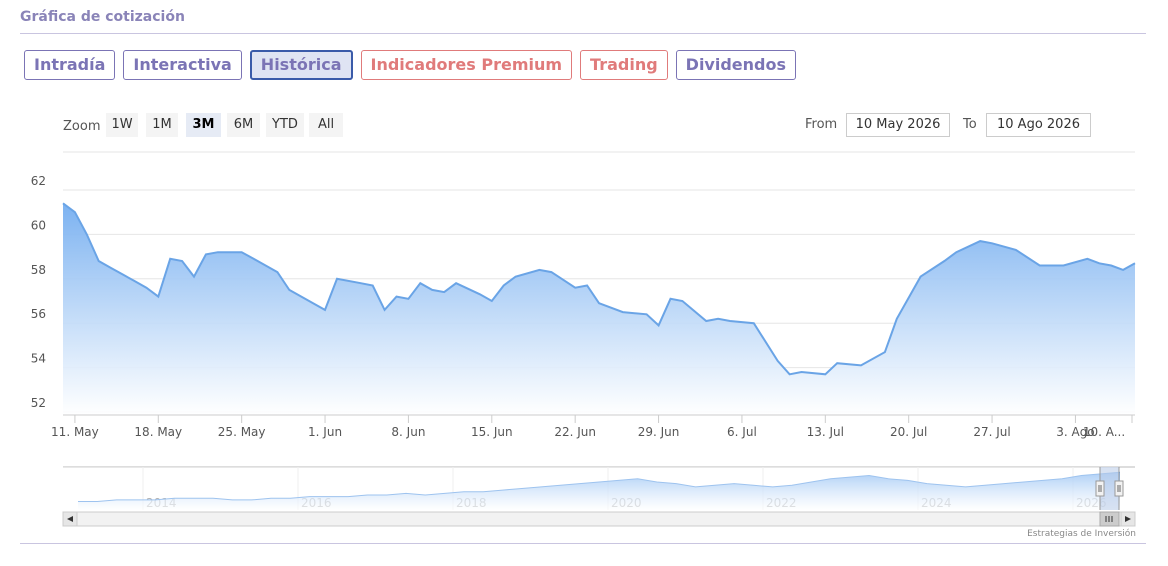 This screenshot has height=566, width=1168. I want to click on navigator-selection, so click(1109, 488).